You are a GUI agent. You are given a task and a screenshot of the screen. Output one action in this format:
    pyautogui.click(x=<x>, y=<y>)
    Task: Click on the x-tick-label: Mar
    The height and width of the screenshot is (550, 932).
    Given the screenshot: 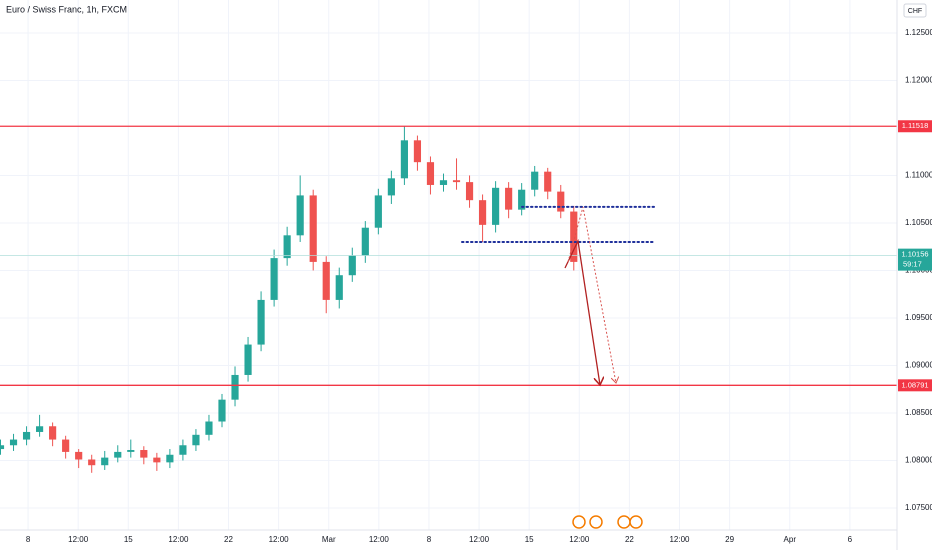 What is the action you would take?
    pyautogui.click(x=329, y=539)
    